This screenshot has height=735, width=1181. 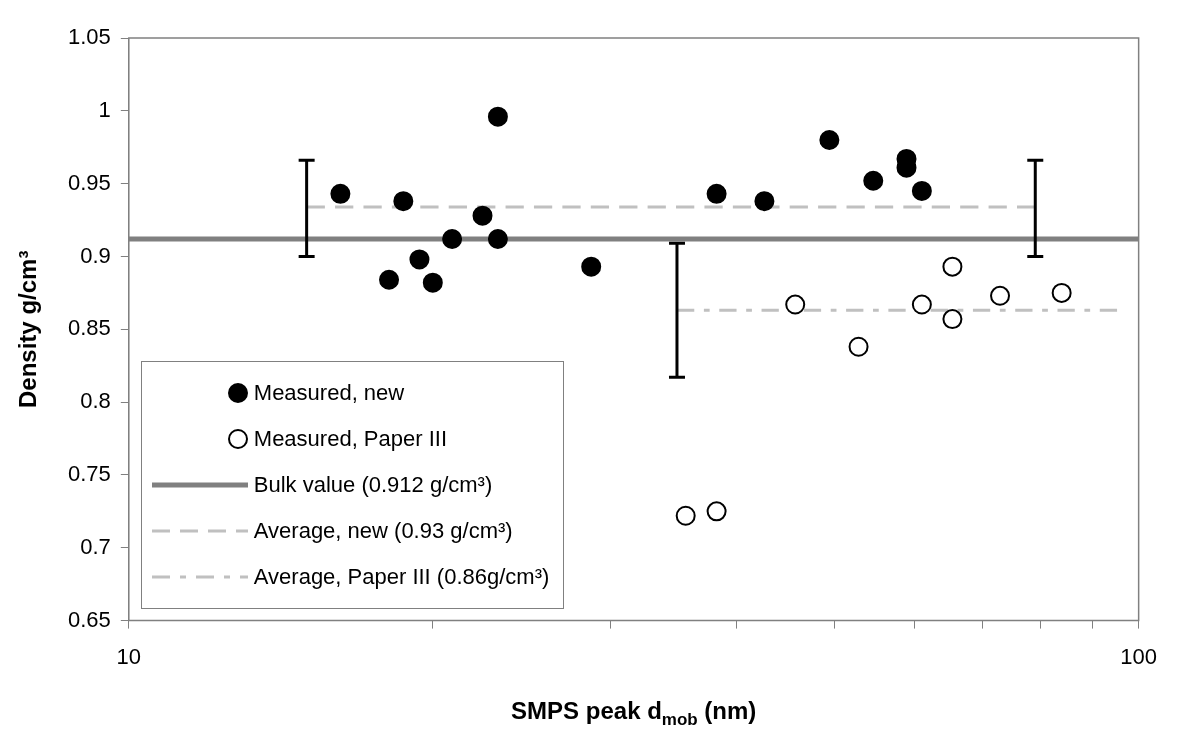 I want to click on legend-label: Bulk value (0.912 g/cm³), so click(x=373, y=484).